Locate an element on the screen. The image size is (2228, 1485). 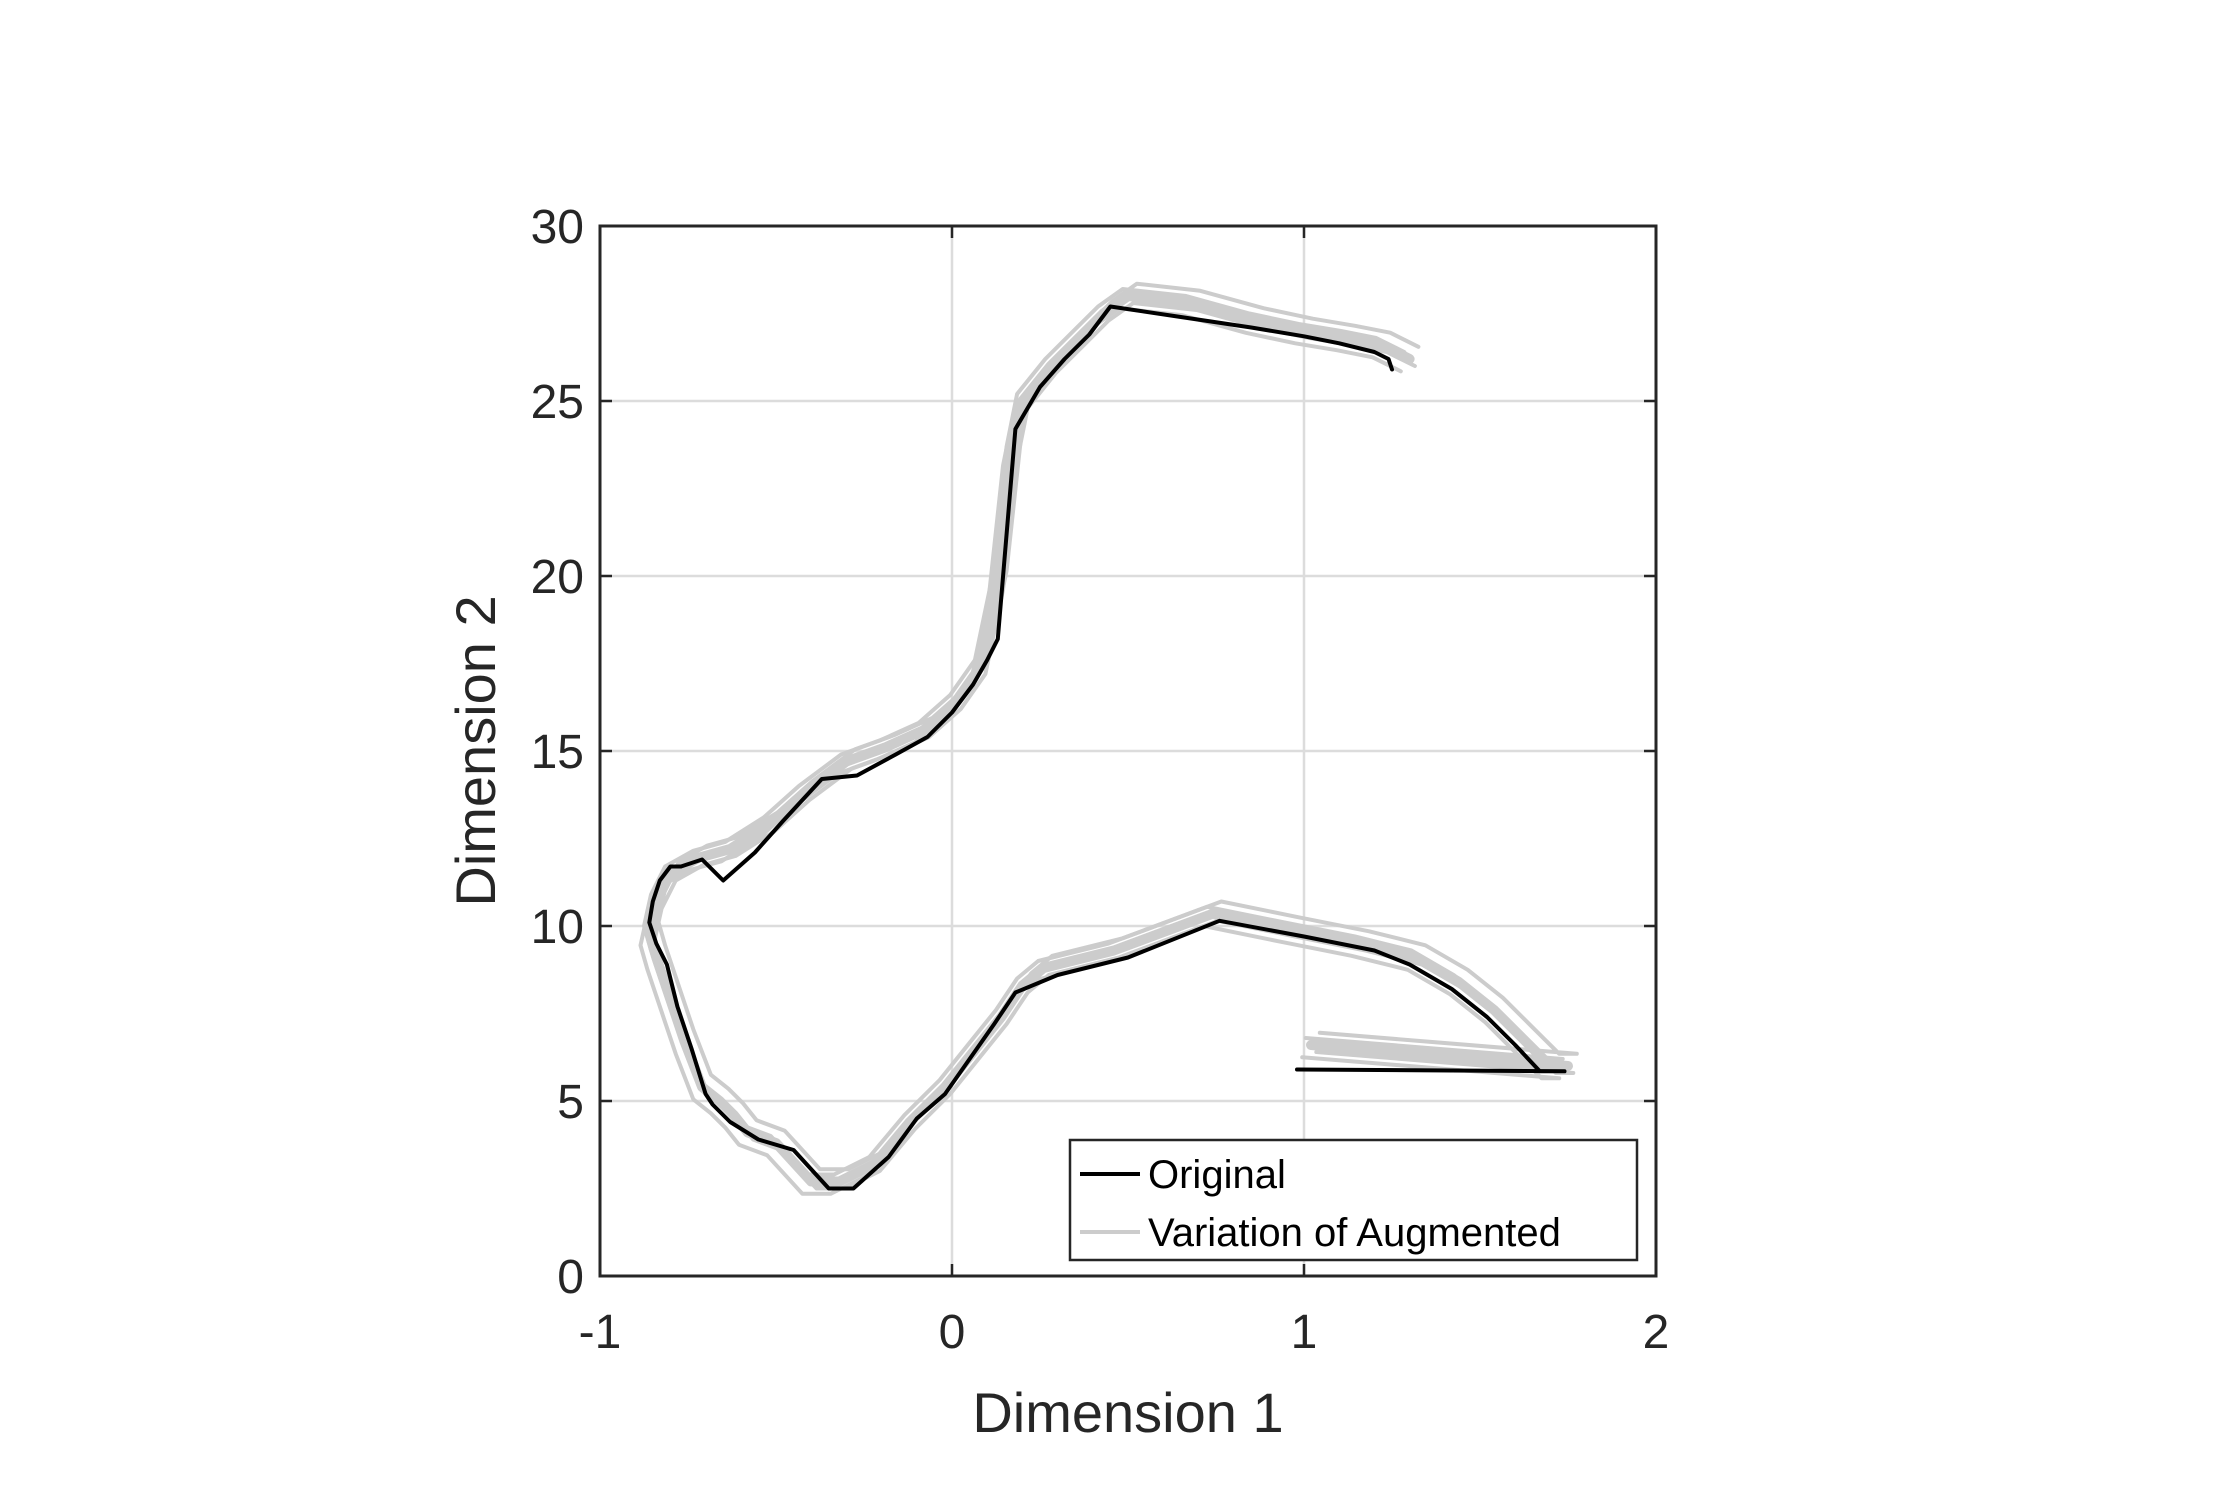
y-tick-label: 25 is located at coordinates (557, 402).